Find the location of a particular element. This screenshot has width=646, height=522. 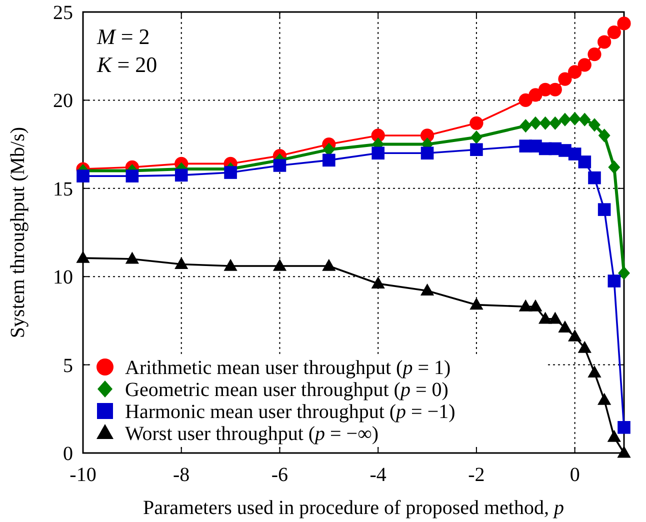

x-tick-label: -8 is located at coordinates (181, 475).